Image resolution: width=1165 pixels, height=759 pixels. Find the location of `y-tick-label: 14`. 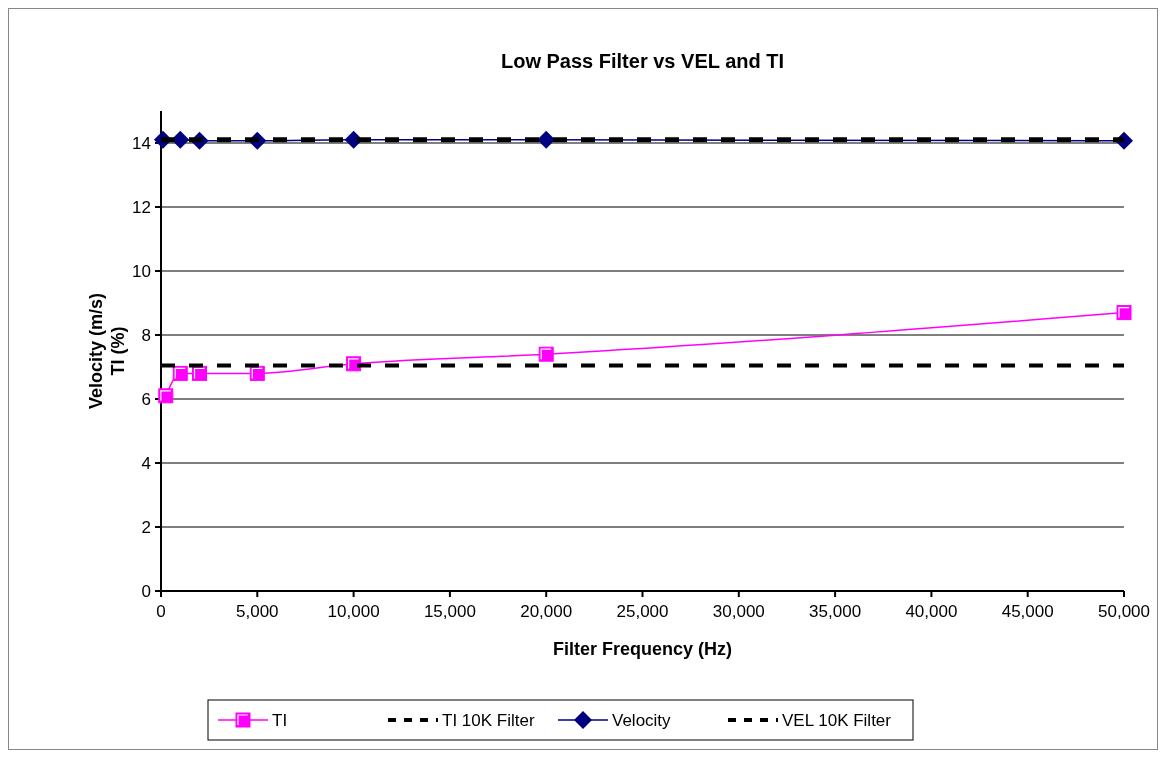

y-tick-label: 14 is located at coordinates (141, 143).